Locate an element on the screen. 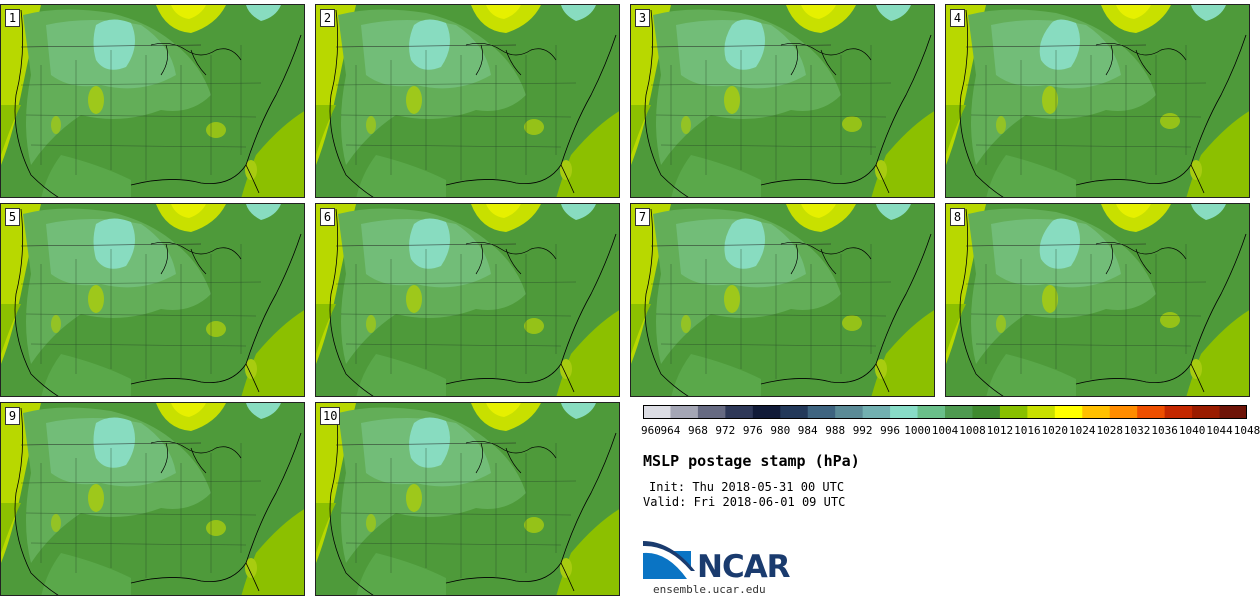  panel-number: 4 is located at coordinates (957, 18).